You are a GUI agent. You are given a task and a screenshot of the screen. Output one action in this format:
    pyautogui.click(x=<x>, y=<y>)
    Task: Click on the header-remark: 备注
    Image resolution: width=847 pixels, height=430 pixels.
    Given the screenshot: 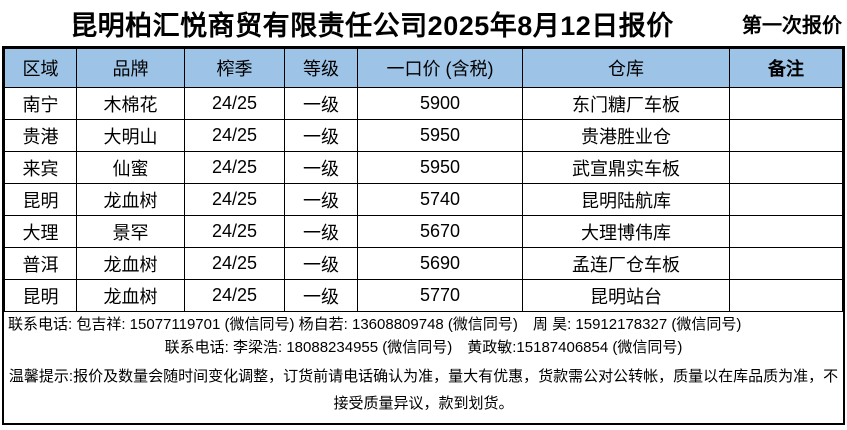 What is the action you would take?
    pyautogui.click(x=786, y=68)
    